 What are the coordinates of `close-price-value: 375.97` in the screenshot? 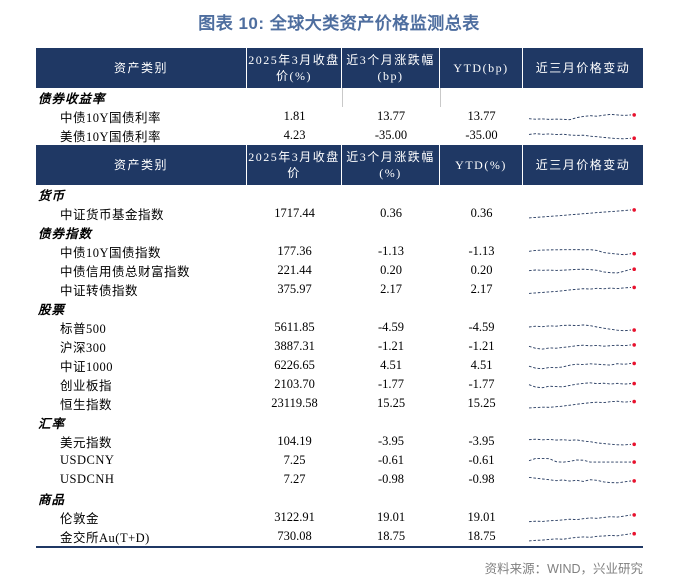 It's located at (294, 289).